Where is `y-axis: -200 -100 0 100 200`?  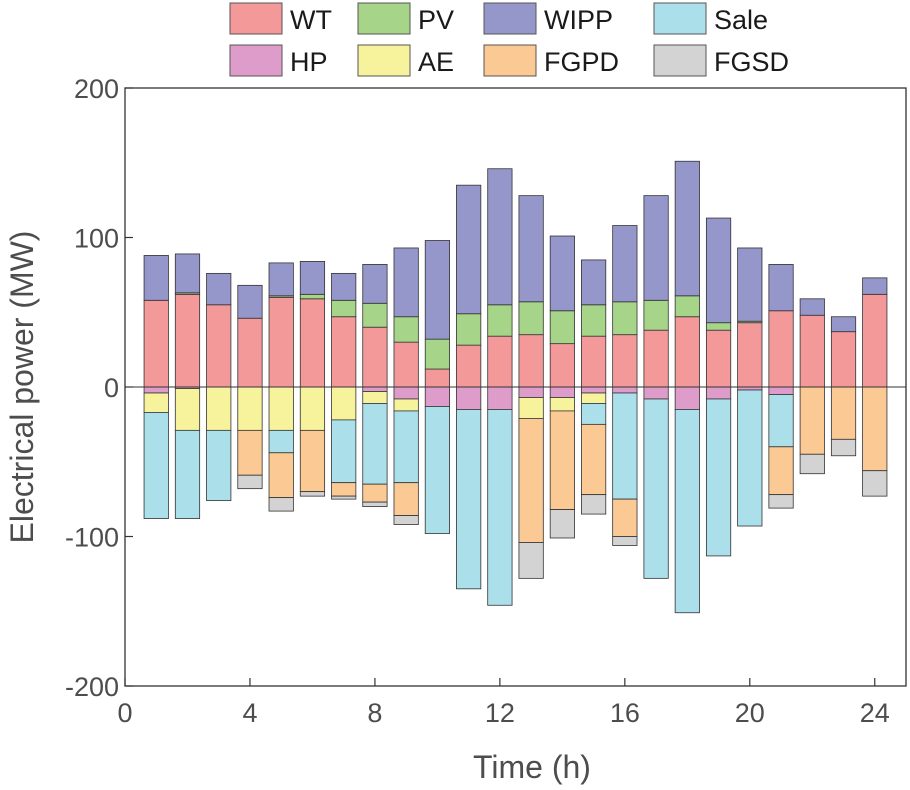 y-axis: -200 -100 0 100 200 is located at coordinates (99, 388).